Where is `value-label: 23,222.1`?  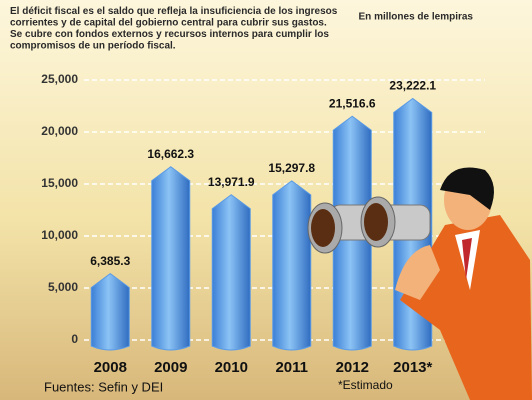
value-label: 23,222.1 is located at coordinates (412, 86).